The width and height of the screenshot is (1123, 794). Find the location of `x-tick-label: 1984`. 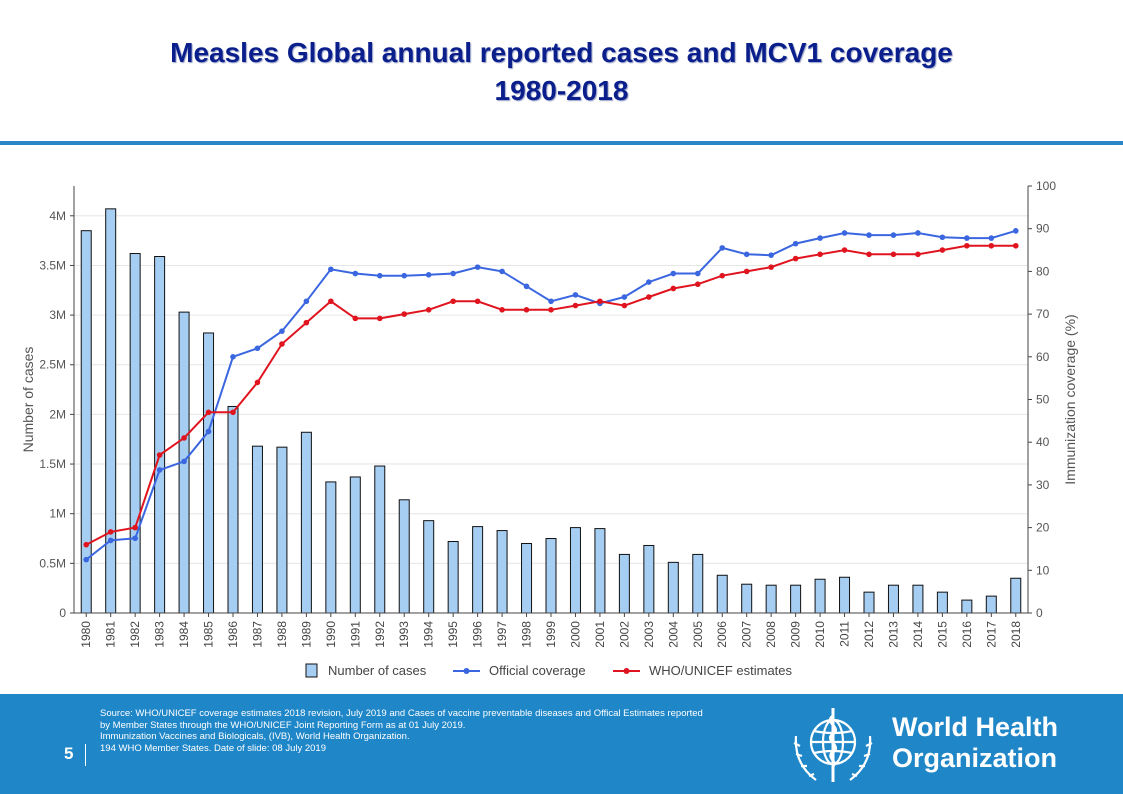

x-tick-label: 1984 is located at coordinates (184, 634).